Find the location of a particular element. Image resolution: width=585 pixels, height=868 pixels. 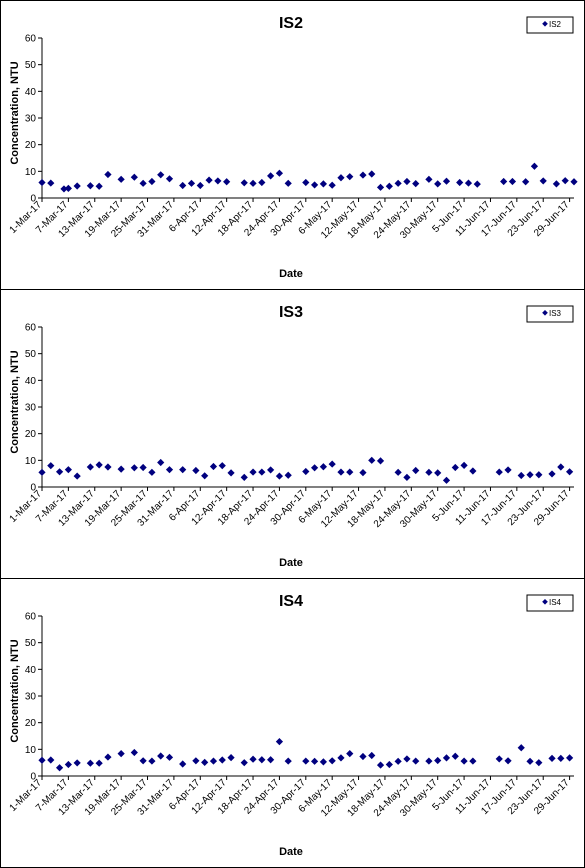

legend: IS3 is located at coordinates (550, 314).